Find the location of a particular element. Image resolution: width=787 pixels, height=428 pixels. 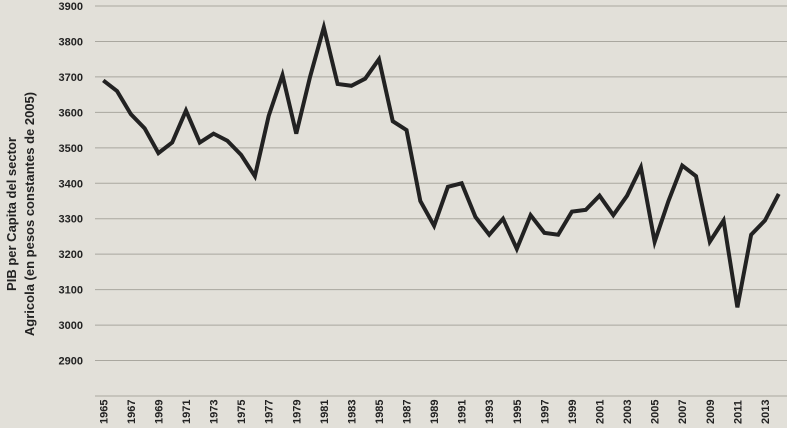

x-tick-label: 2009 is located at coordinates (711, 412).